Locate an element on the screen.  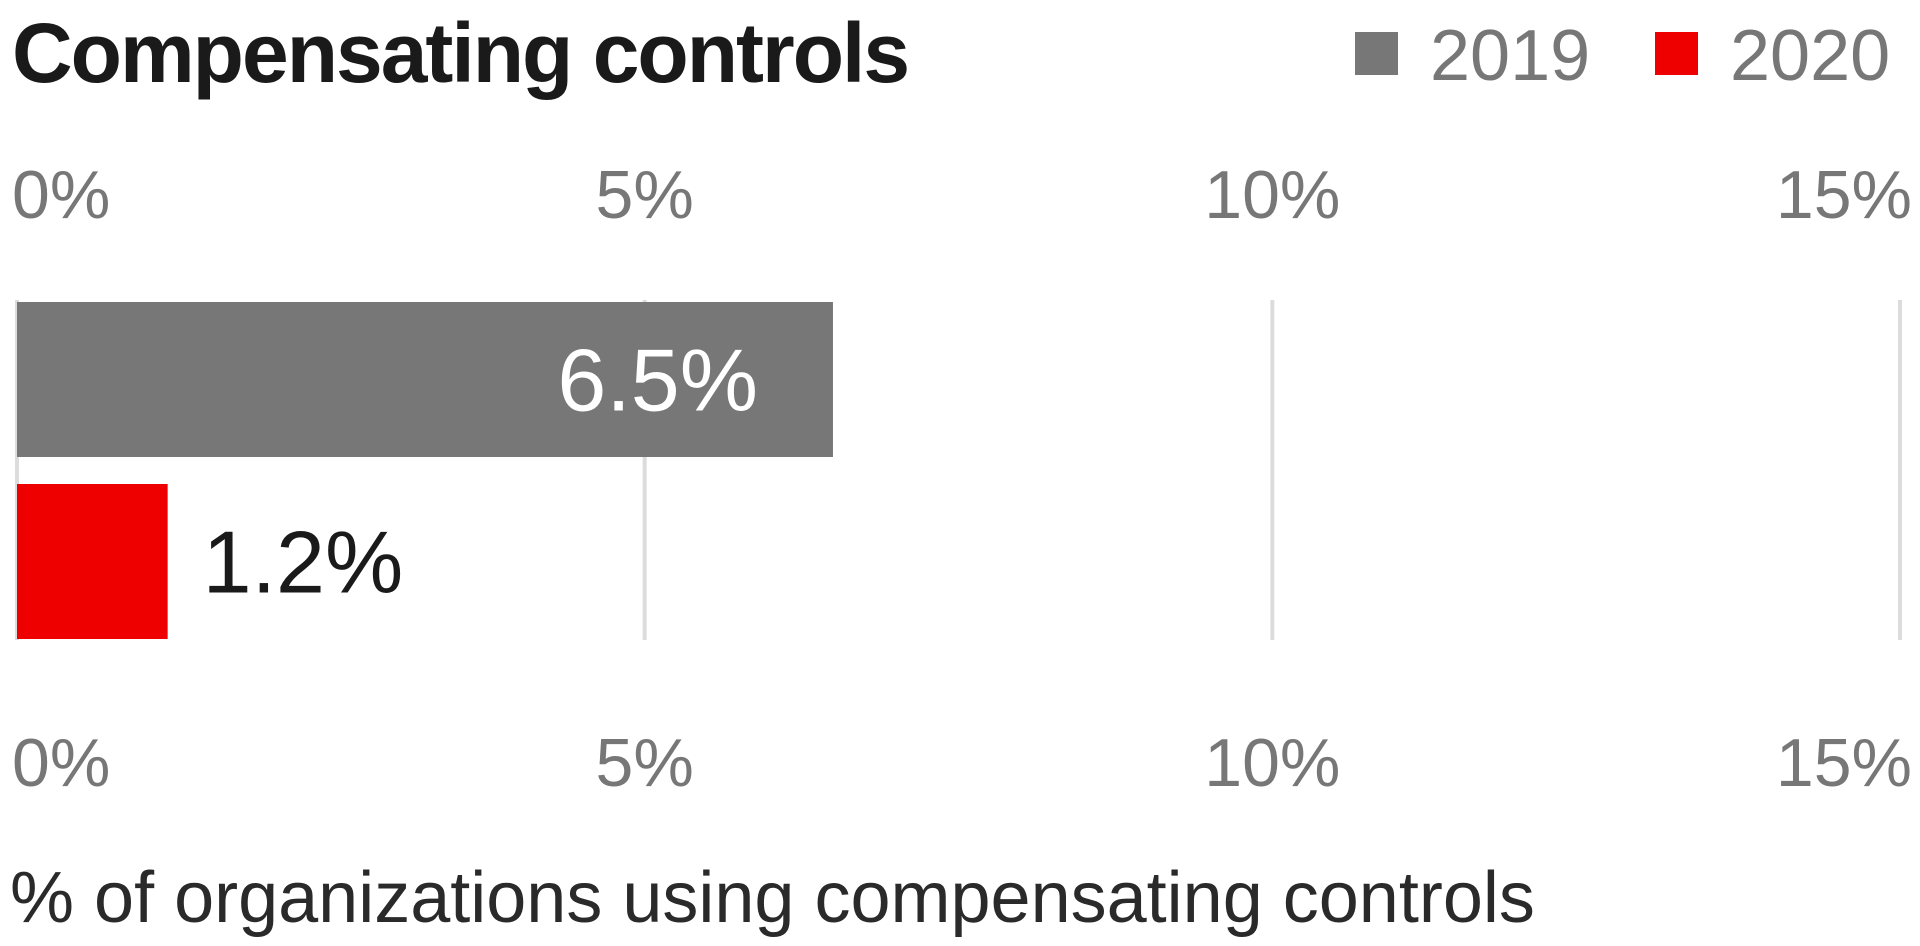
legend-swatch-2019 is located at coordinates (1376, 53).